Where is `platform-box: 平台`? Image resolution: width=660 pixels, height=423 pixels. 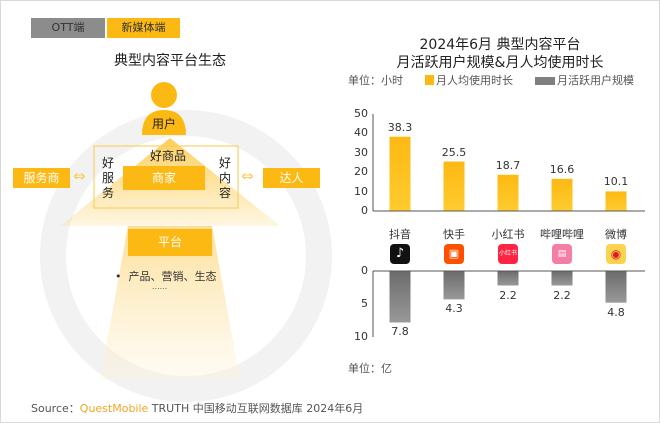 platform-box: 平台 is located at coordinates (170, 242).